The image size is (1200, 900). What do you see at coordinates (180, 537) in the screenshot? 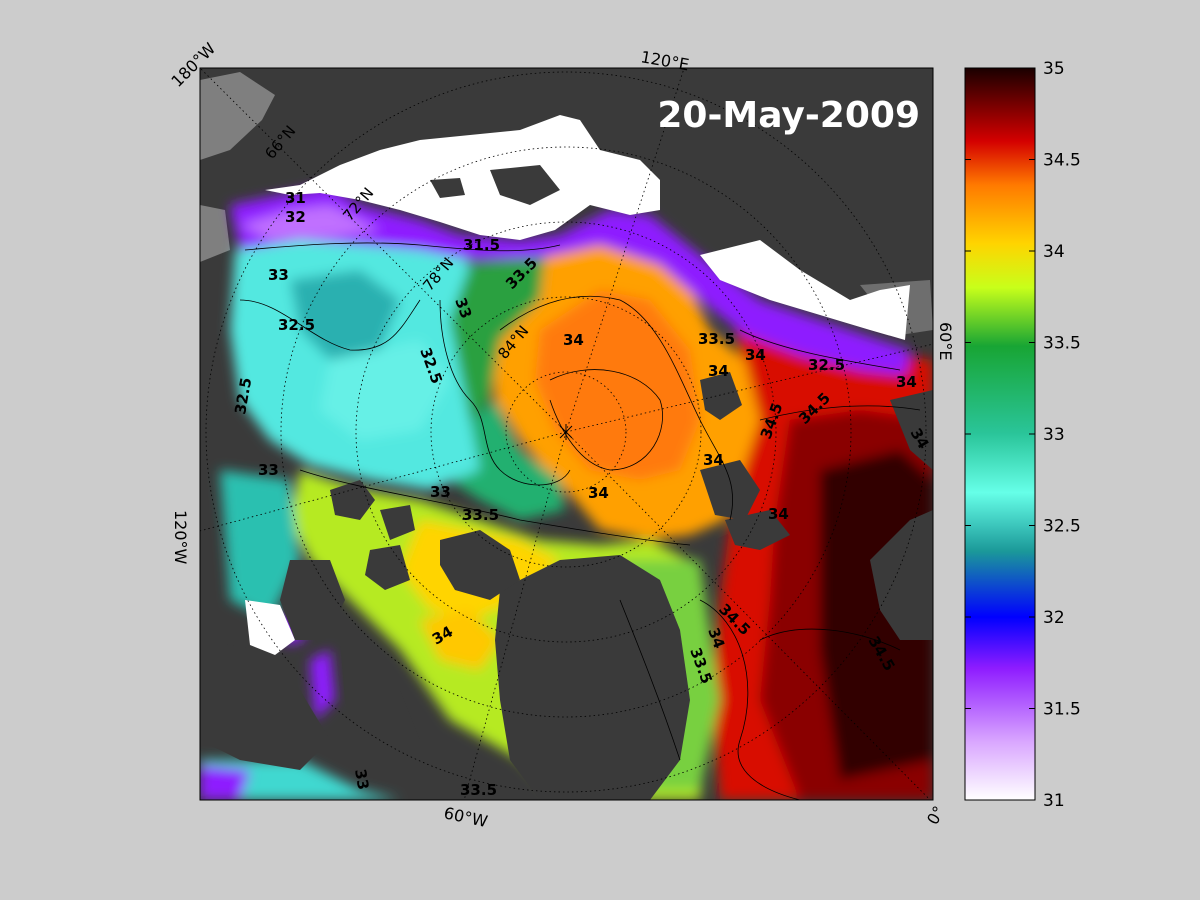
I see `lon-label-120w: 120°W` at bounding box center [180, 537].